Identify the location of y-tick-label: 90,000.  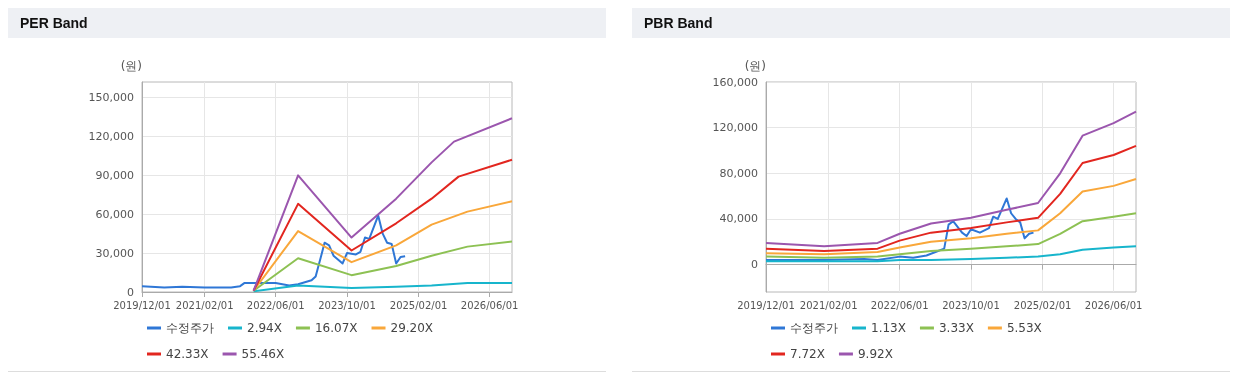
(114, 175).